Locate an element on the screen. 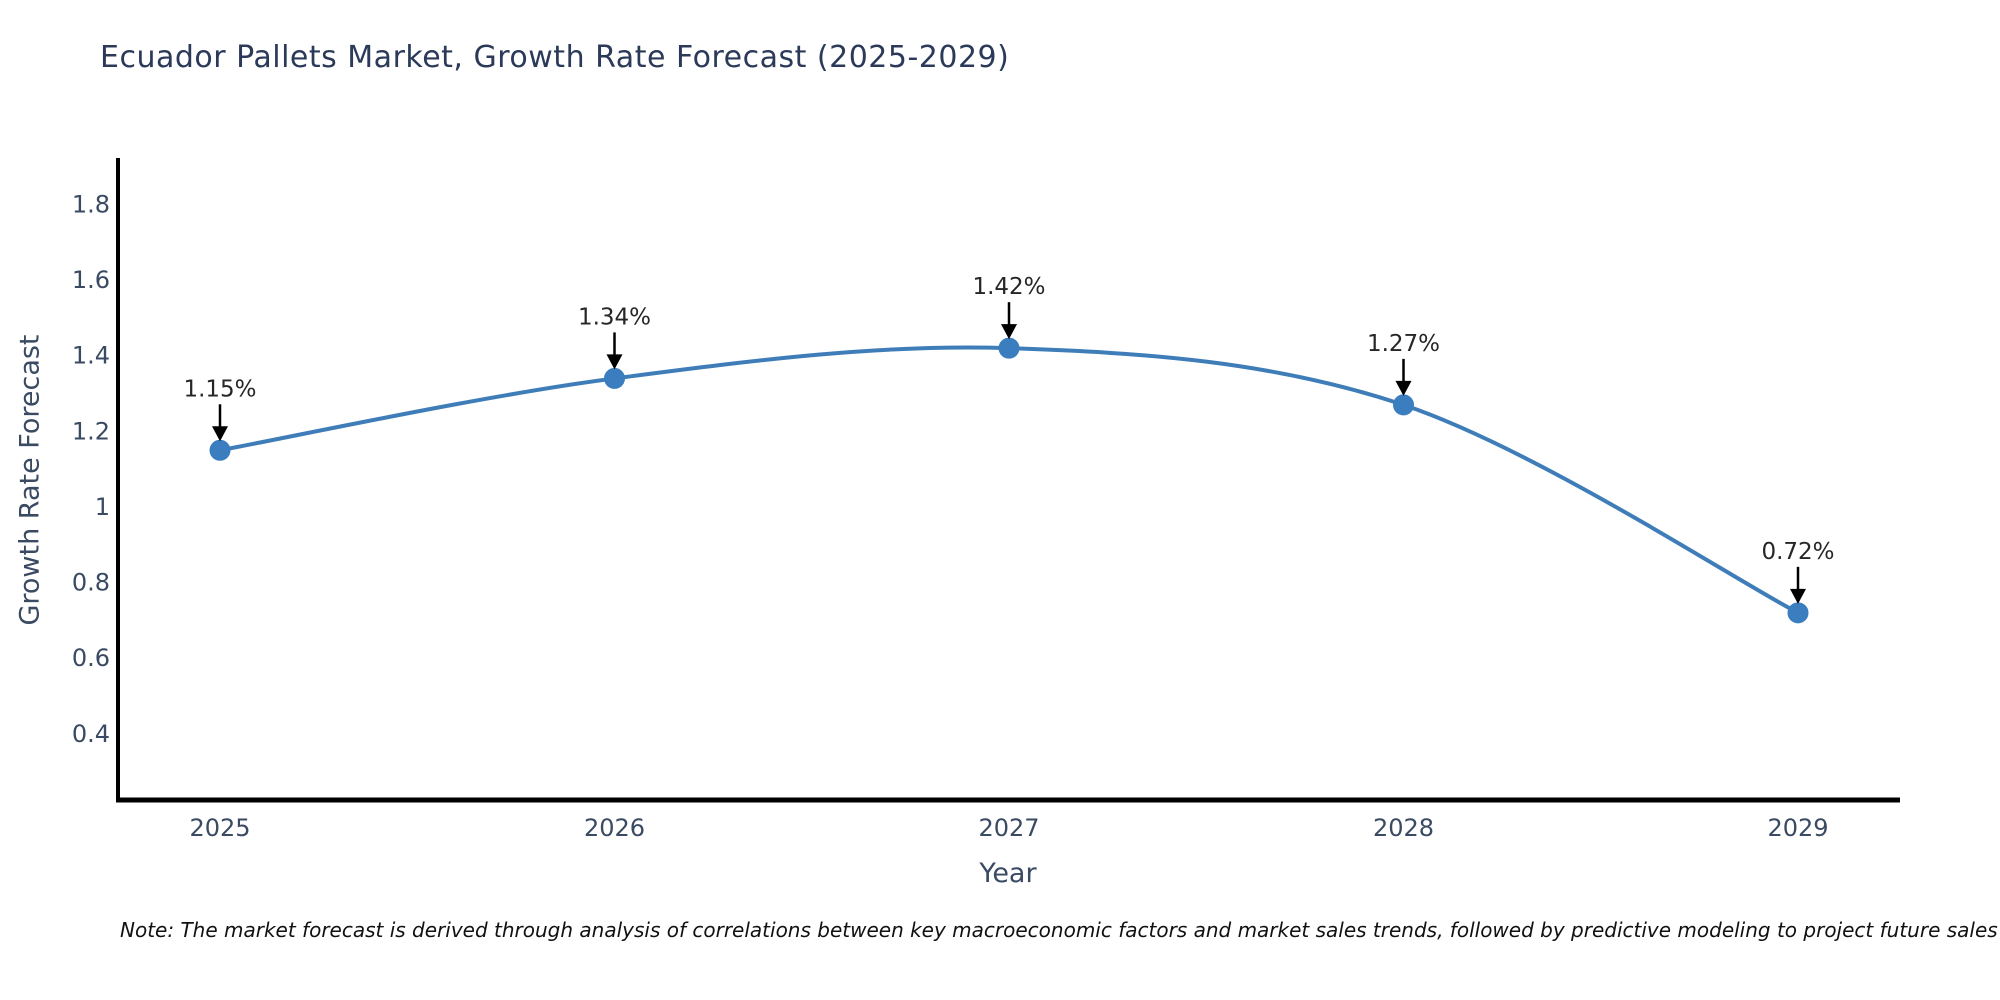  x-axis-title: Year is located at coordinates (1008, 873).